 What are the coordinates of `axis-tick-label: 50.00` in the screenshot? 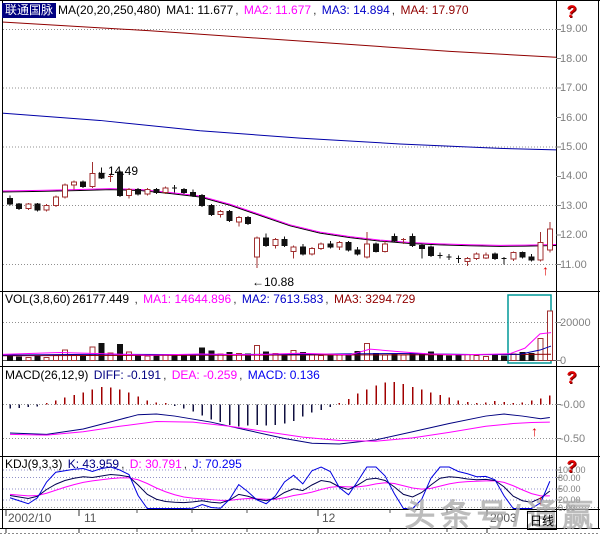 It's located at (569, 488).